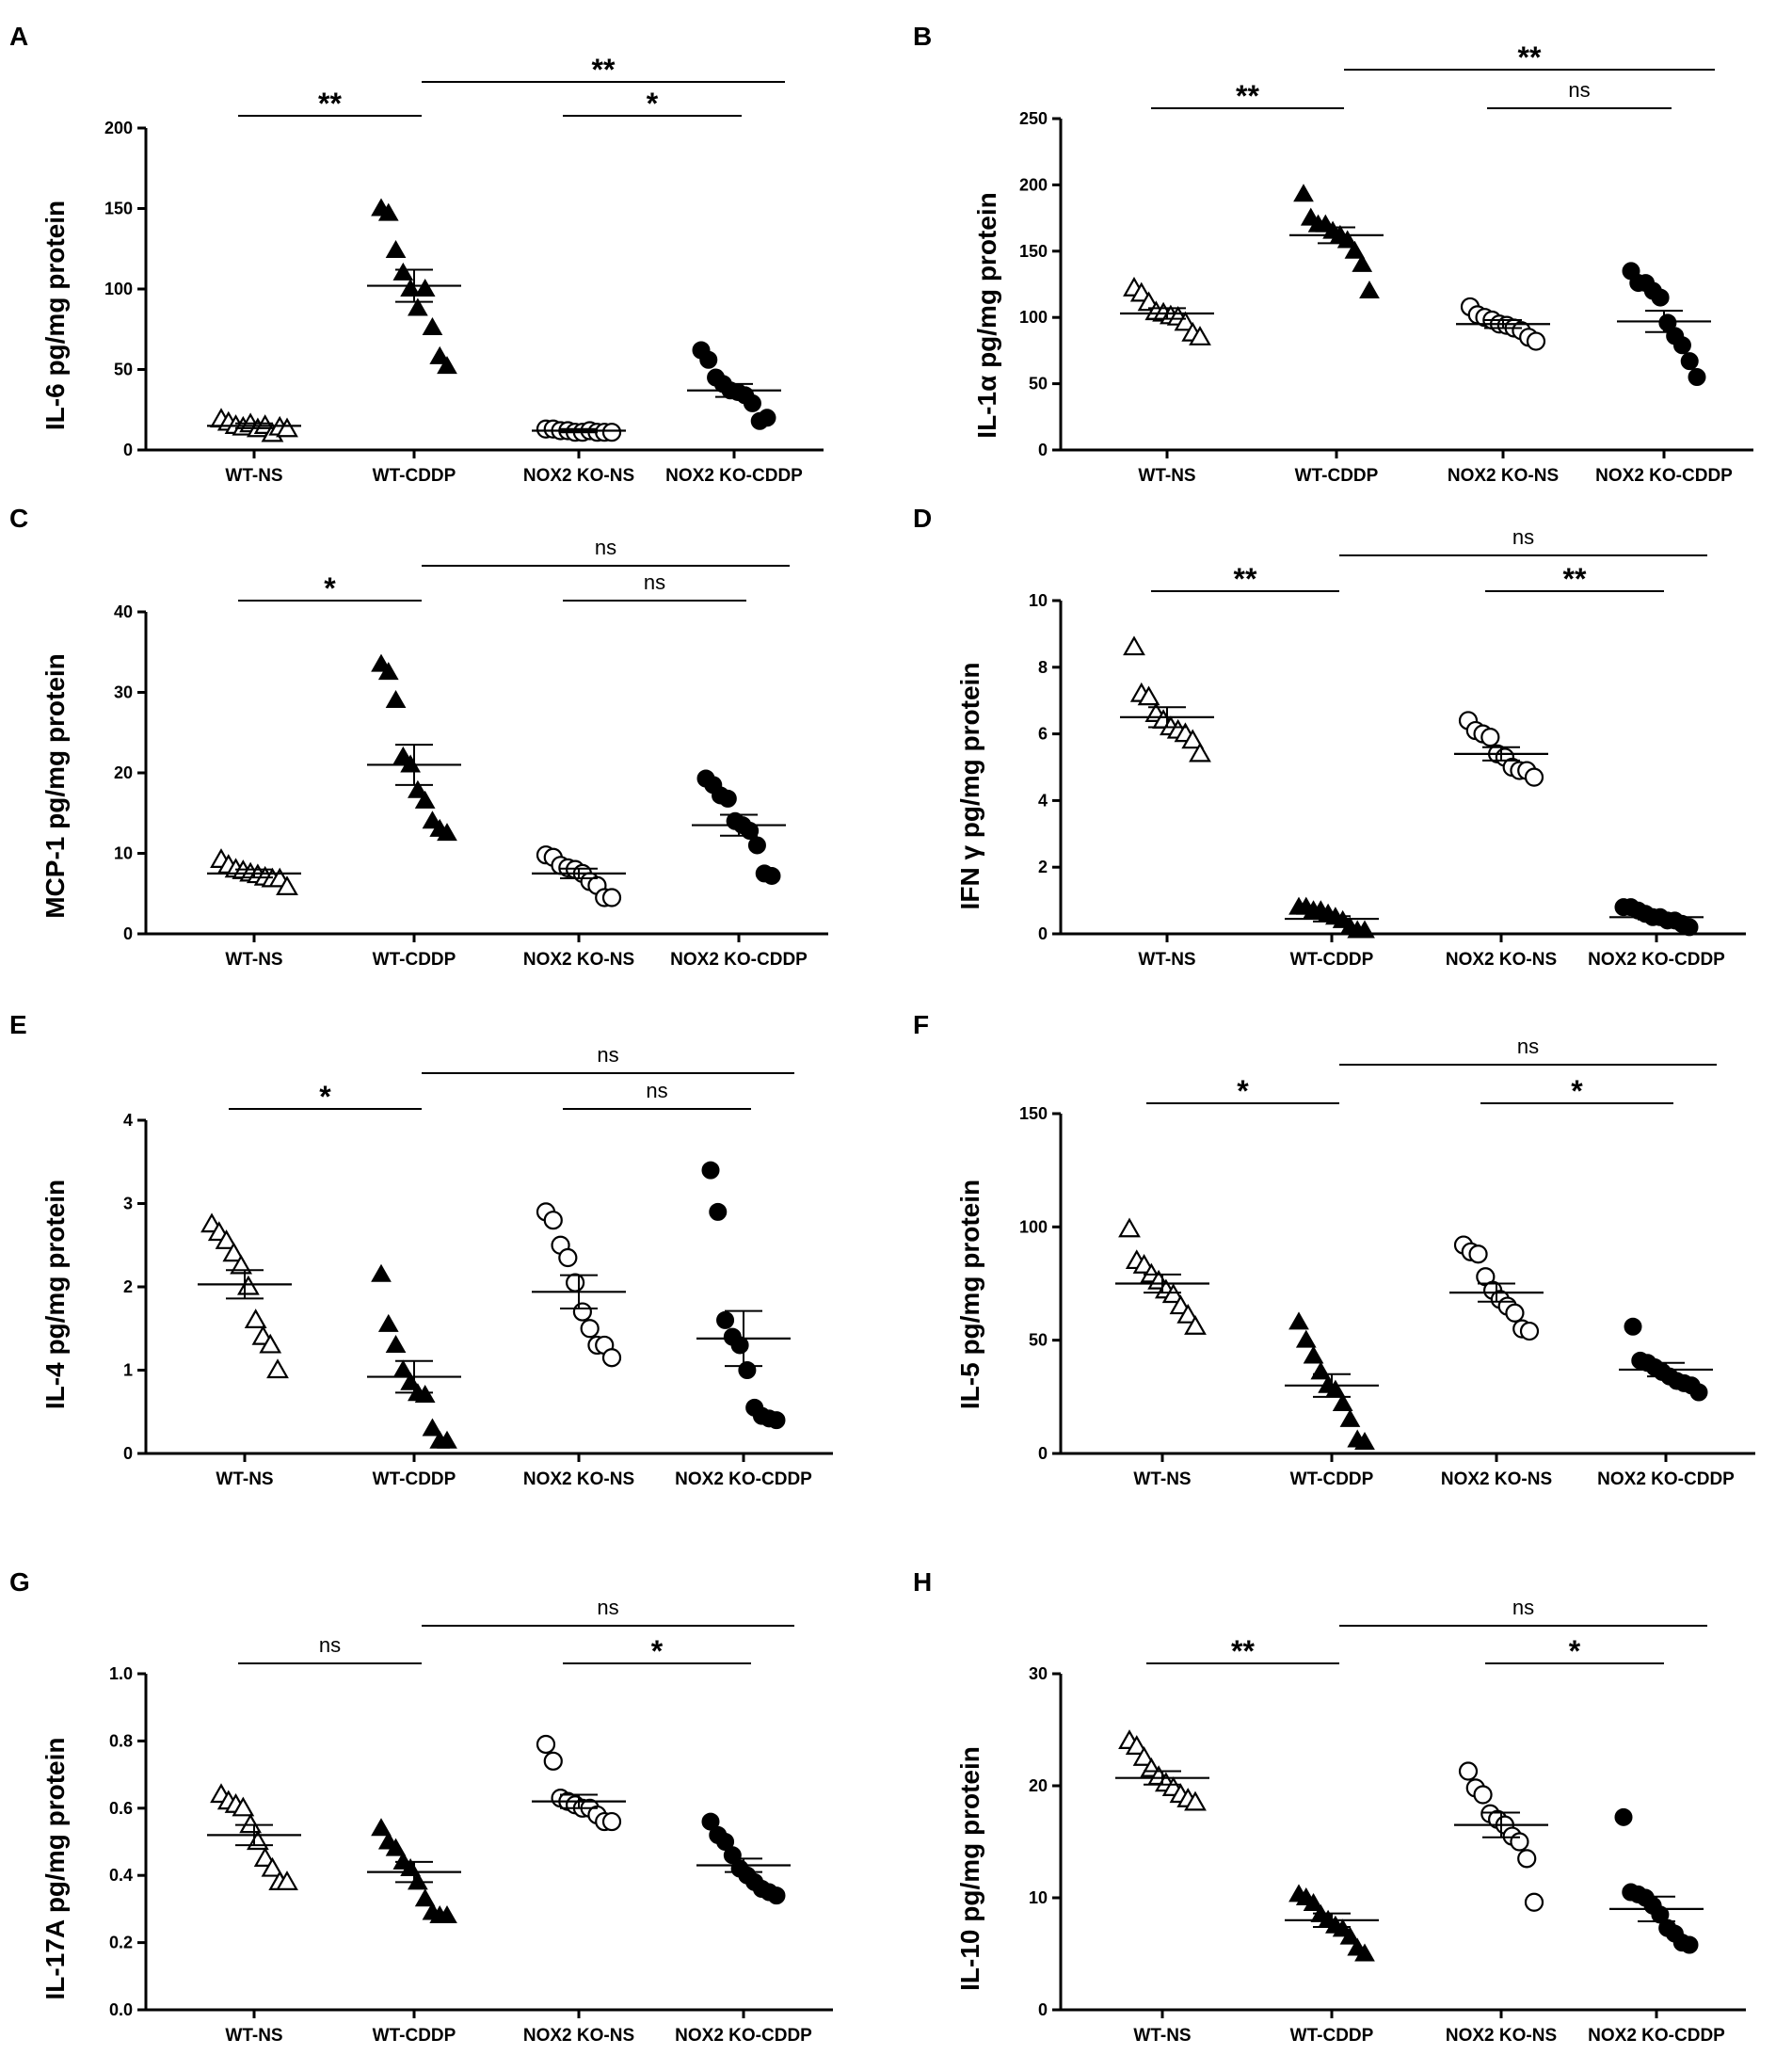 The image size is (1792, 2055). What do you see at coordinates (55, 1869) in the screenshot?
I see `y-axis-label: IL-17A pg/mg protein` at bounding box center [55, 1869].